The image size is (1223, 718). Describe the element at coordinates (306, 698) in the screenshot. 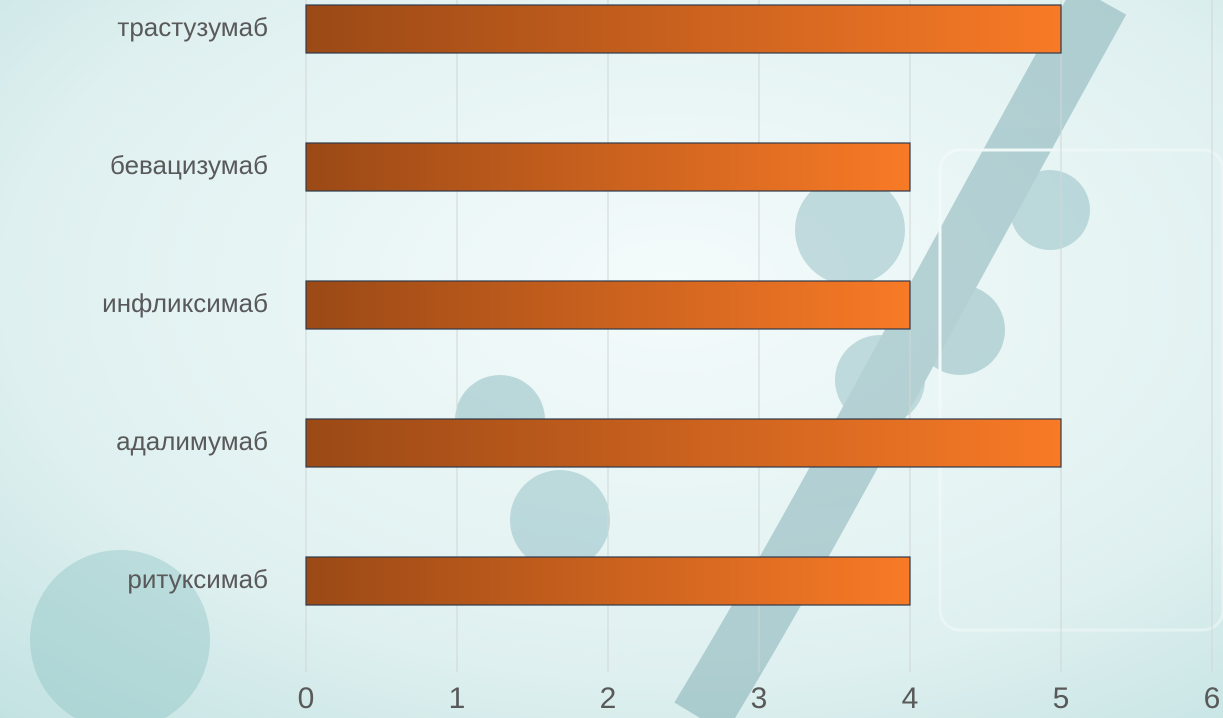

I see `x-tick-label: 0` at that location.